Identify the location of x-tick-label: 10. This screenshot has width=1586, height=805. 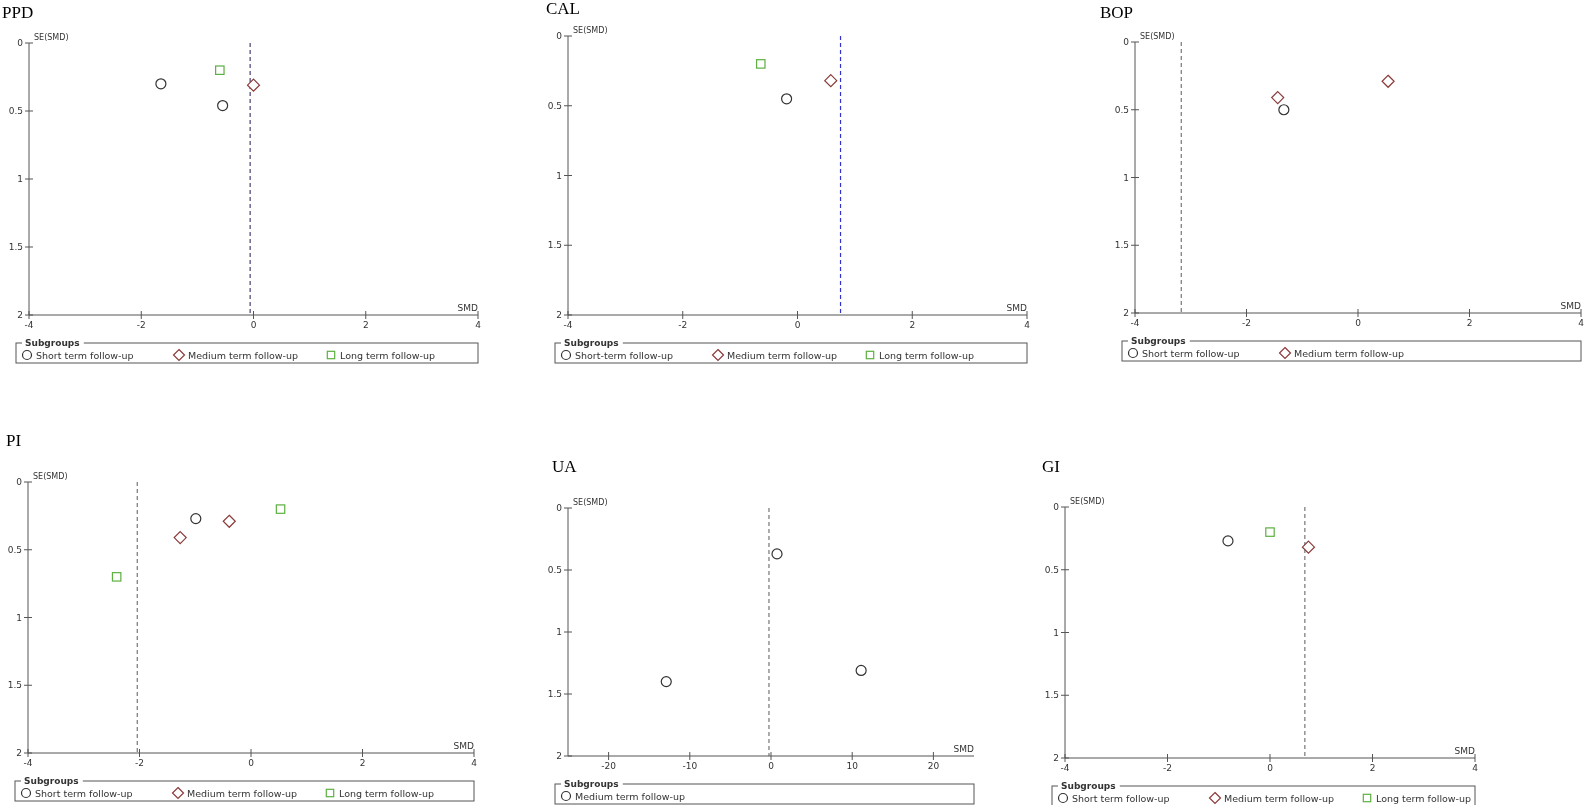
(852, 766).